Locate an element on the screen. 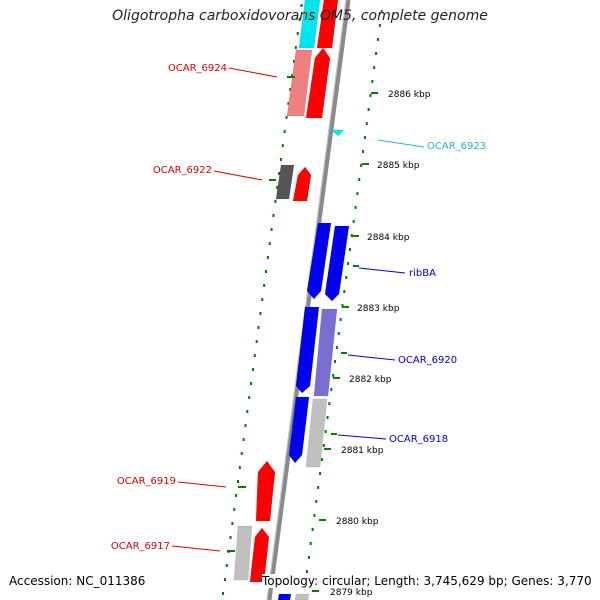 This screenshot has width=600, height=600. gene-label: OCAR_6924 is located at coordinates (197, 68).